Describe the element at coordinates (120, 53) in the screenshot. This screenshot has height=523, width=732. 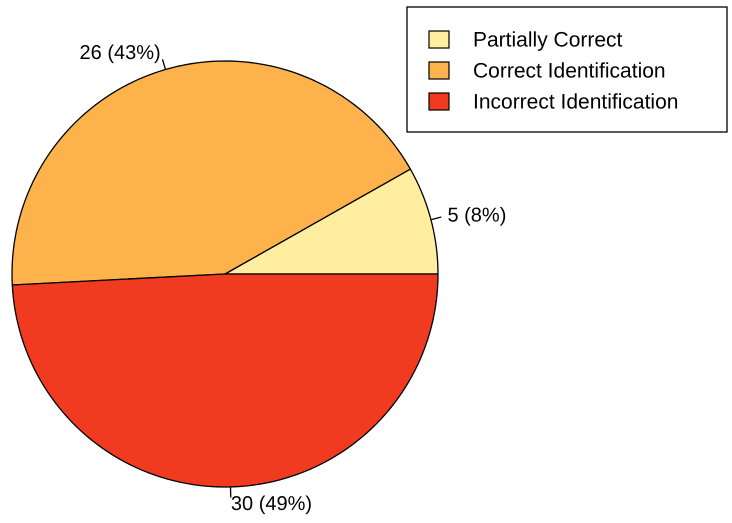
I see `data-label: 26 (43%)` at that location.